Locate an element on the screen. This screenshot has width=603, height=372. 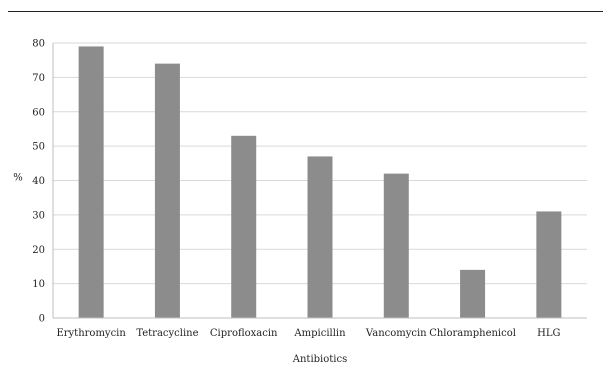
y-tick-label-40: 40 is located at coordinates (38, 181).